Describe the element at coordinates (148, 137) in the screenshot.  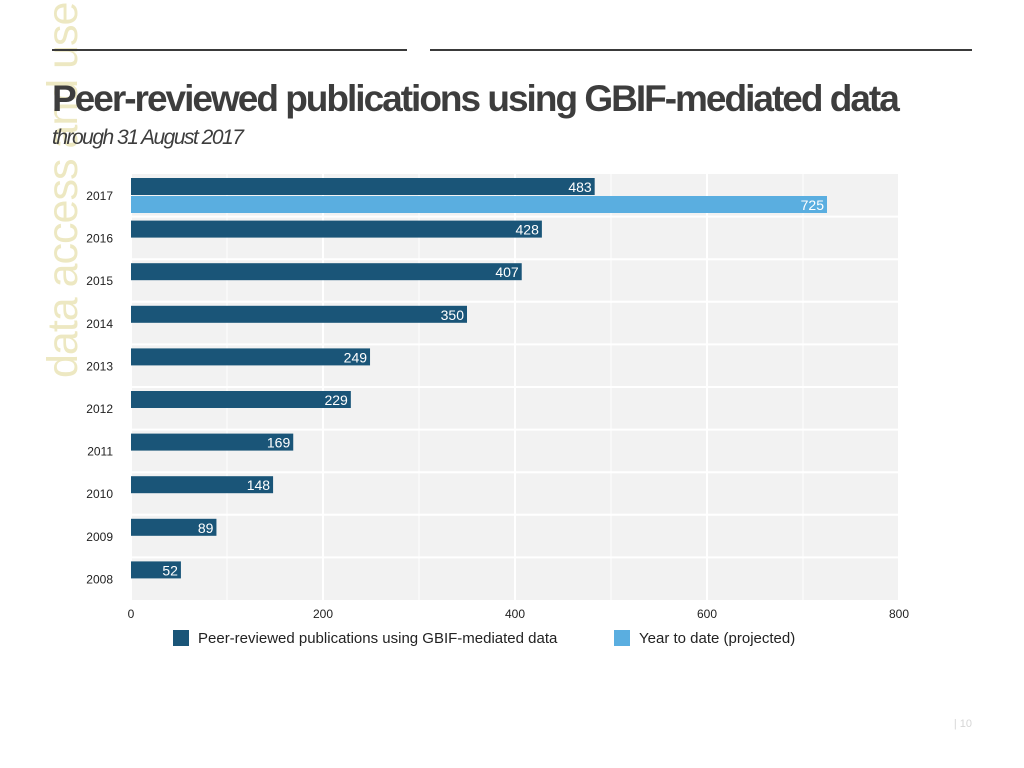
I see `page-subtitle: through 31 August 2017` at that location.